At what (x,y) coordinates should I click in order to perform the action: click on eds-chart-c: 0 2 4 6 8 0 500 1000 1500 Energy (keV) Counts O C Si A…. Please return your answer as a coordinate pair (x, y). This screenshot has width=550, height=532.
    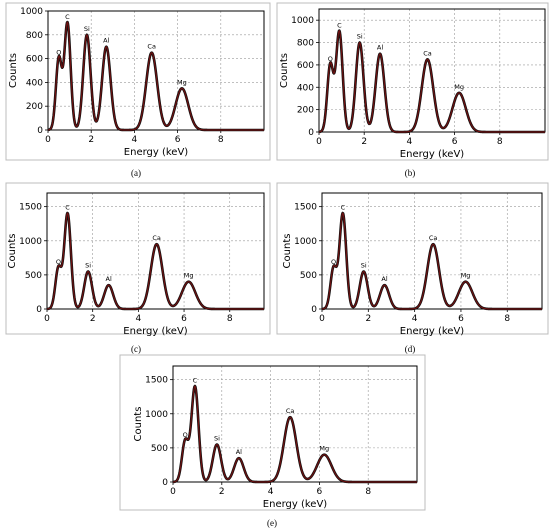
    Looking at the image, I should click on (138, 259).